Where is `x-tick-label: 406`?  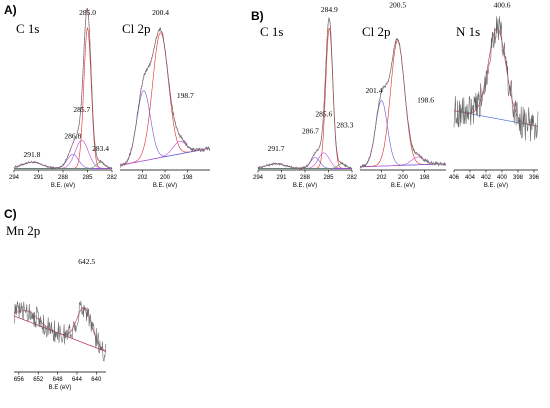
x-tick-label: 406 is located at coordinates (454, 178).